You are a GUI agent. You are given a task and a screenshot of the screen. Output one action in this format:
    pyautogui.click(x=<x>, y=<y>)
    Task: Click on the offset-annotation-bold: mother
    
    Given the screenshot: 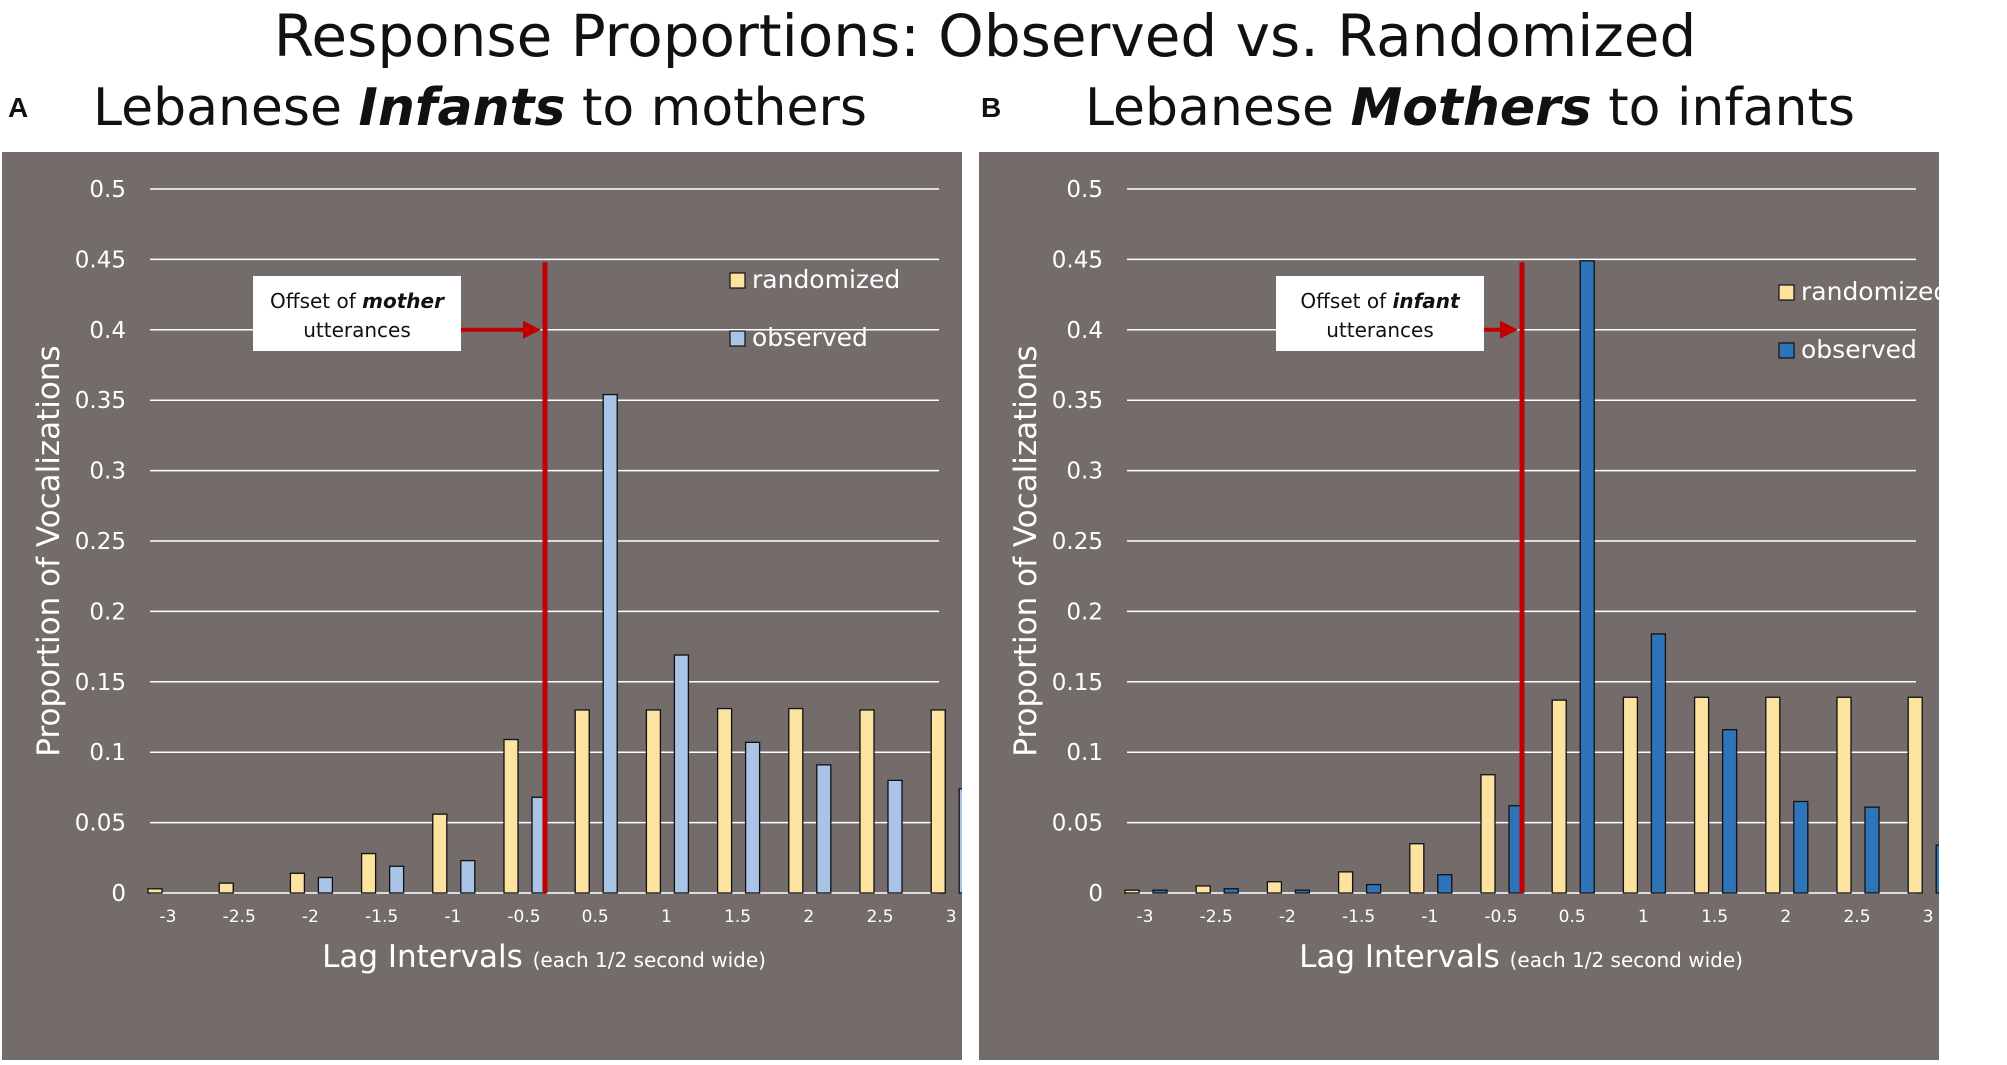 What is the action you would take?
    pyautogui.click(x=403, y=301)
    